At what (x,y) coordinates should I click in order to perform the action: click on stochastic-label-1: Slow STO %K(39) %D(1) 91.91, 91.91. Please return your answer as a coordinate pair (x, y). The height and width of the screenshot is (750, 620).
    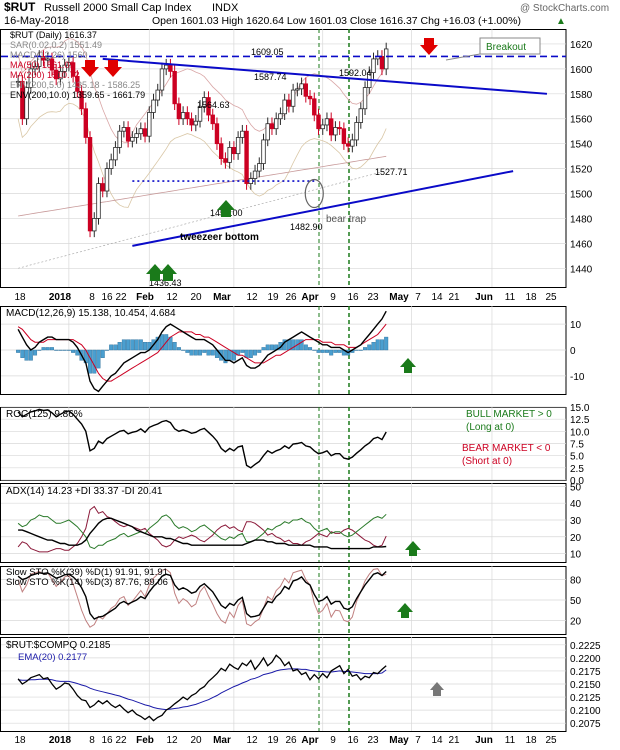
    Looking at the image, I should click on (87, 572).